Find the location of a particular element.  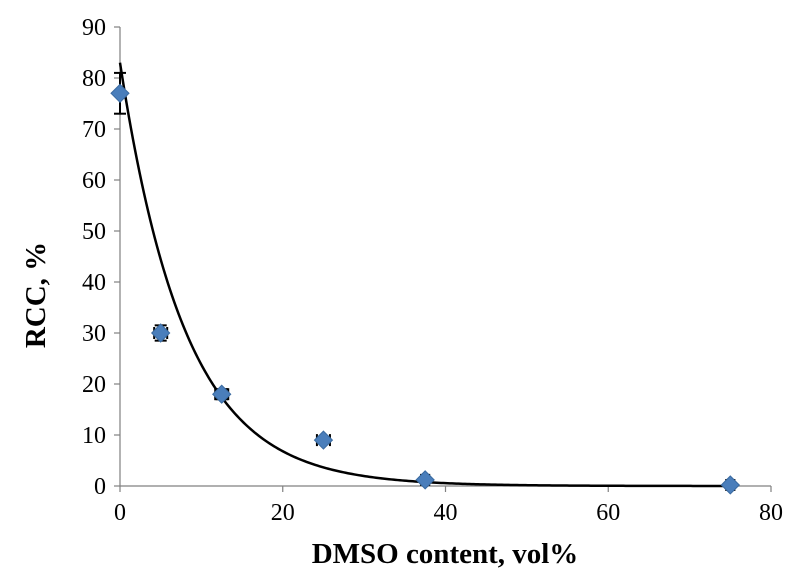

y-tick-label: 60 is located at coordinates (94, 181).